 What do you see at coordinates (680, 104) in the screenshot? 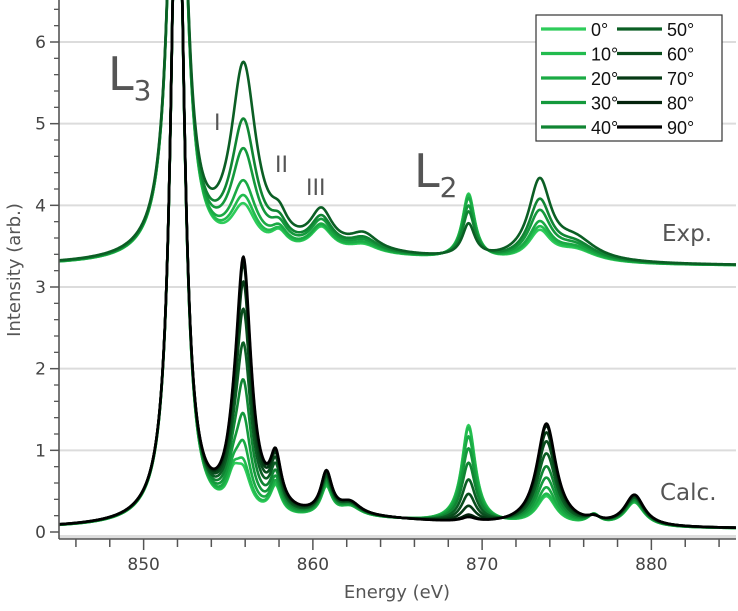
I see `legend-label: 80°` at bounding box center [680, 104].